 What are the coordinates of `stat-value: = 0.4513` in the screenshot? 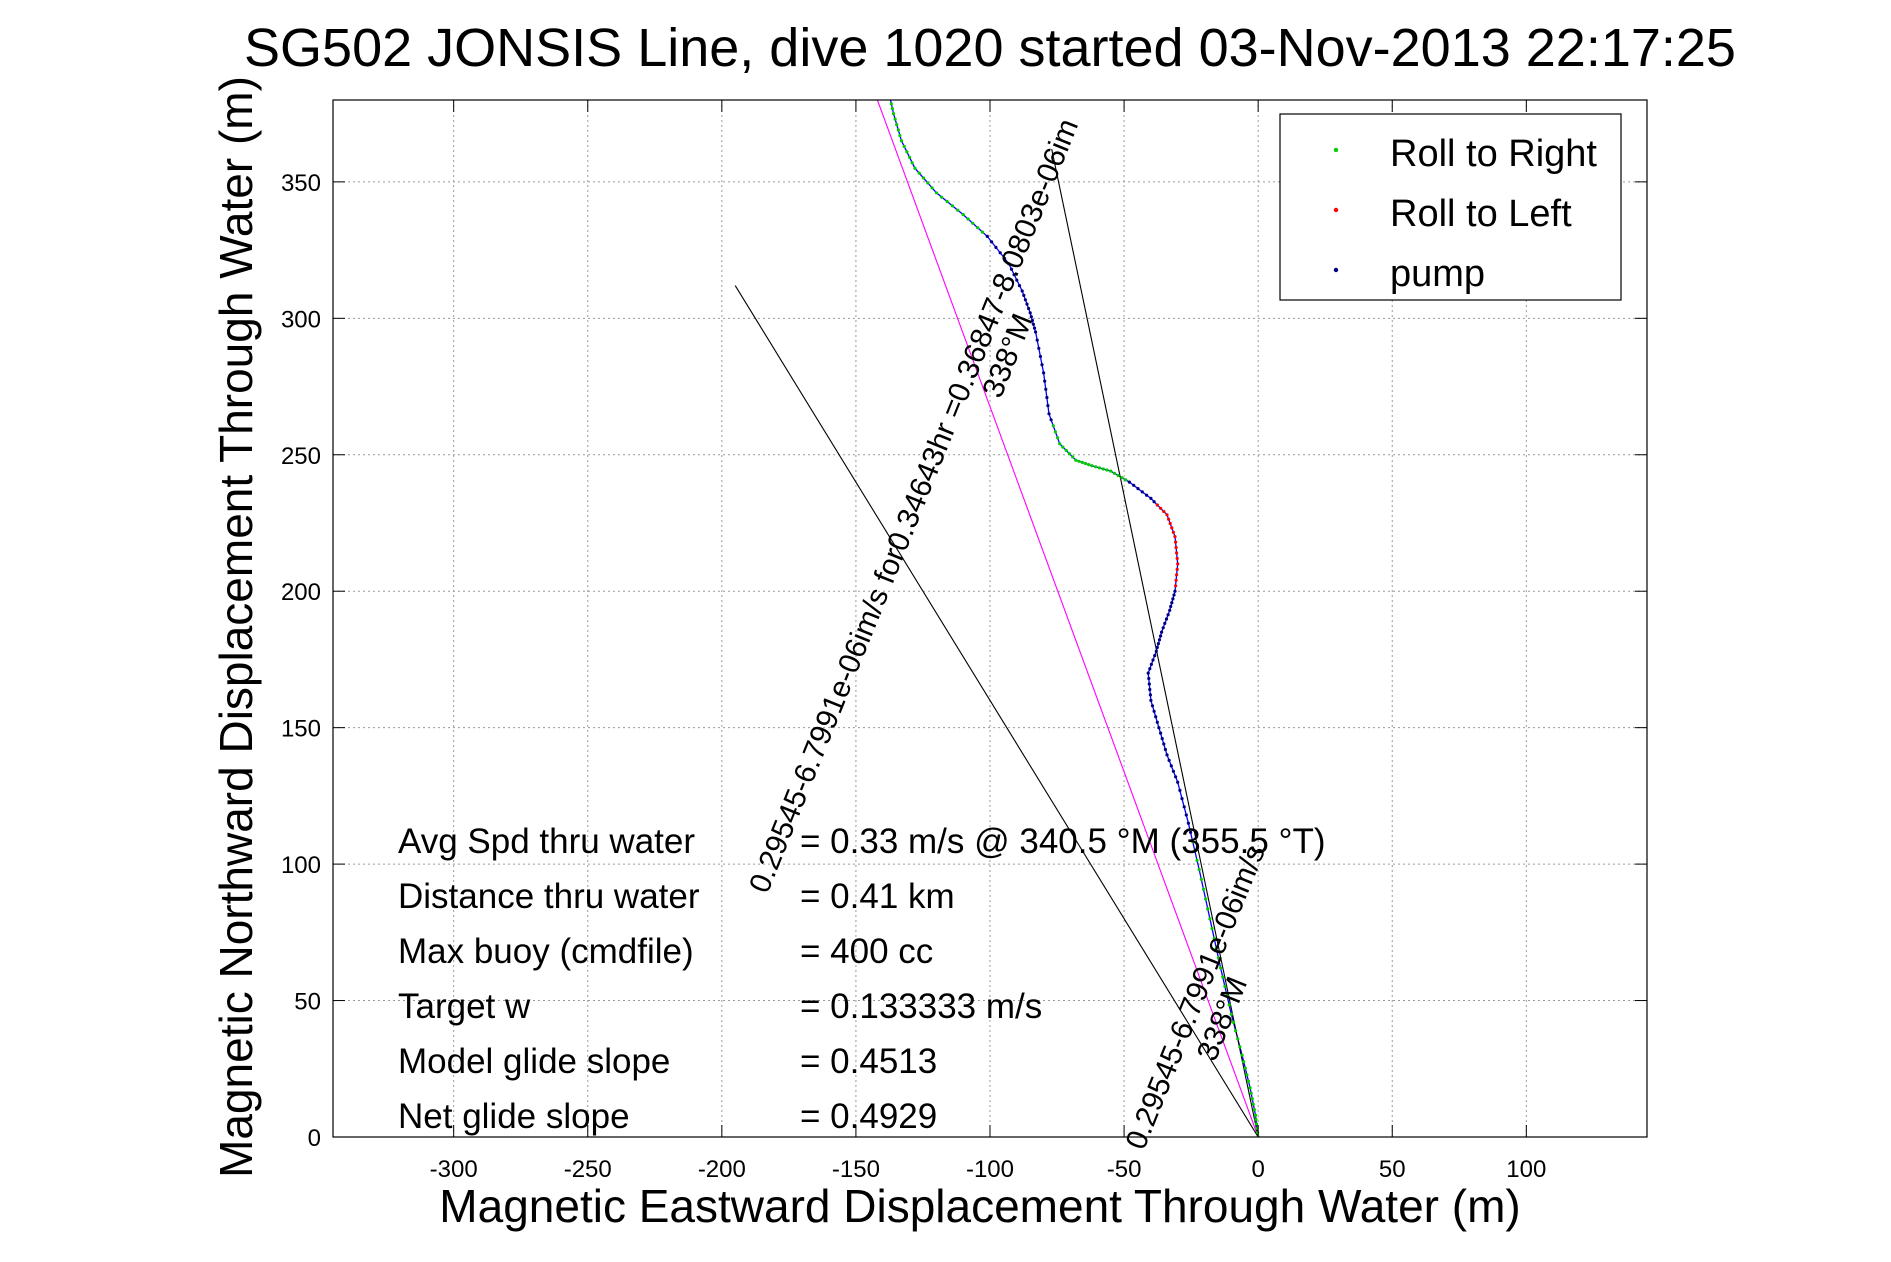 It's located at (868, 1061).